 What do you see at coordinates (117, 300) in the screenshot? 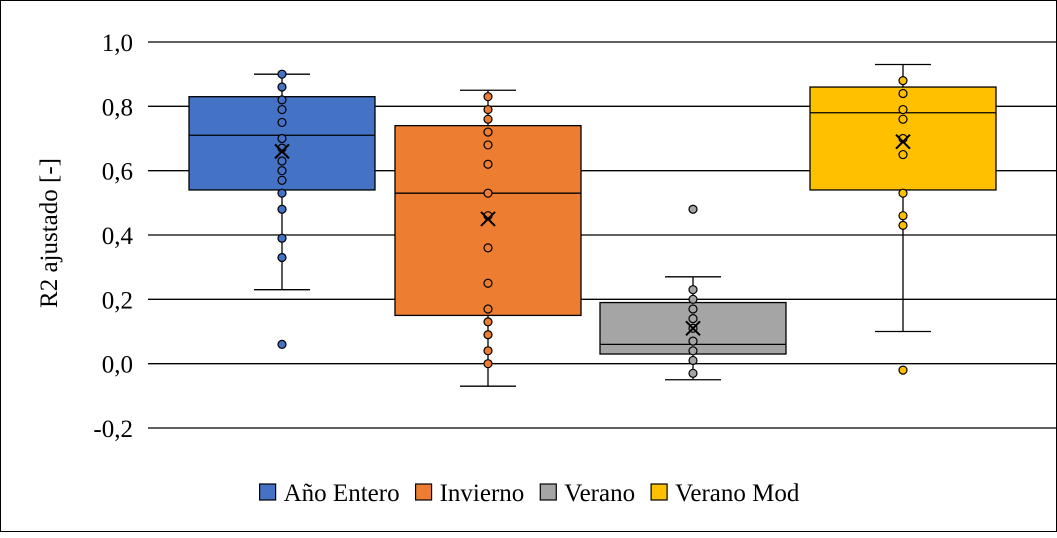
I see `y-tick-label: 0,2` at bounding box center [117, 300].